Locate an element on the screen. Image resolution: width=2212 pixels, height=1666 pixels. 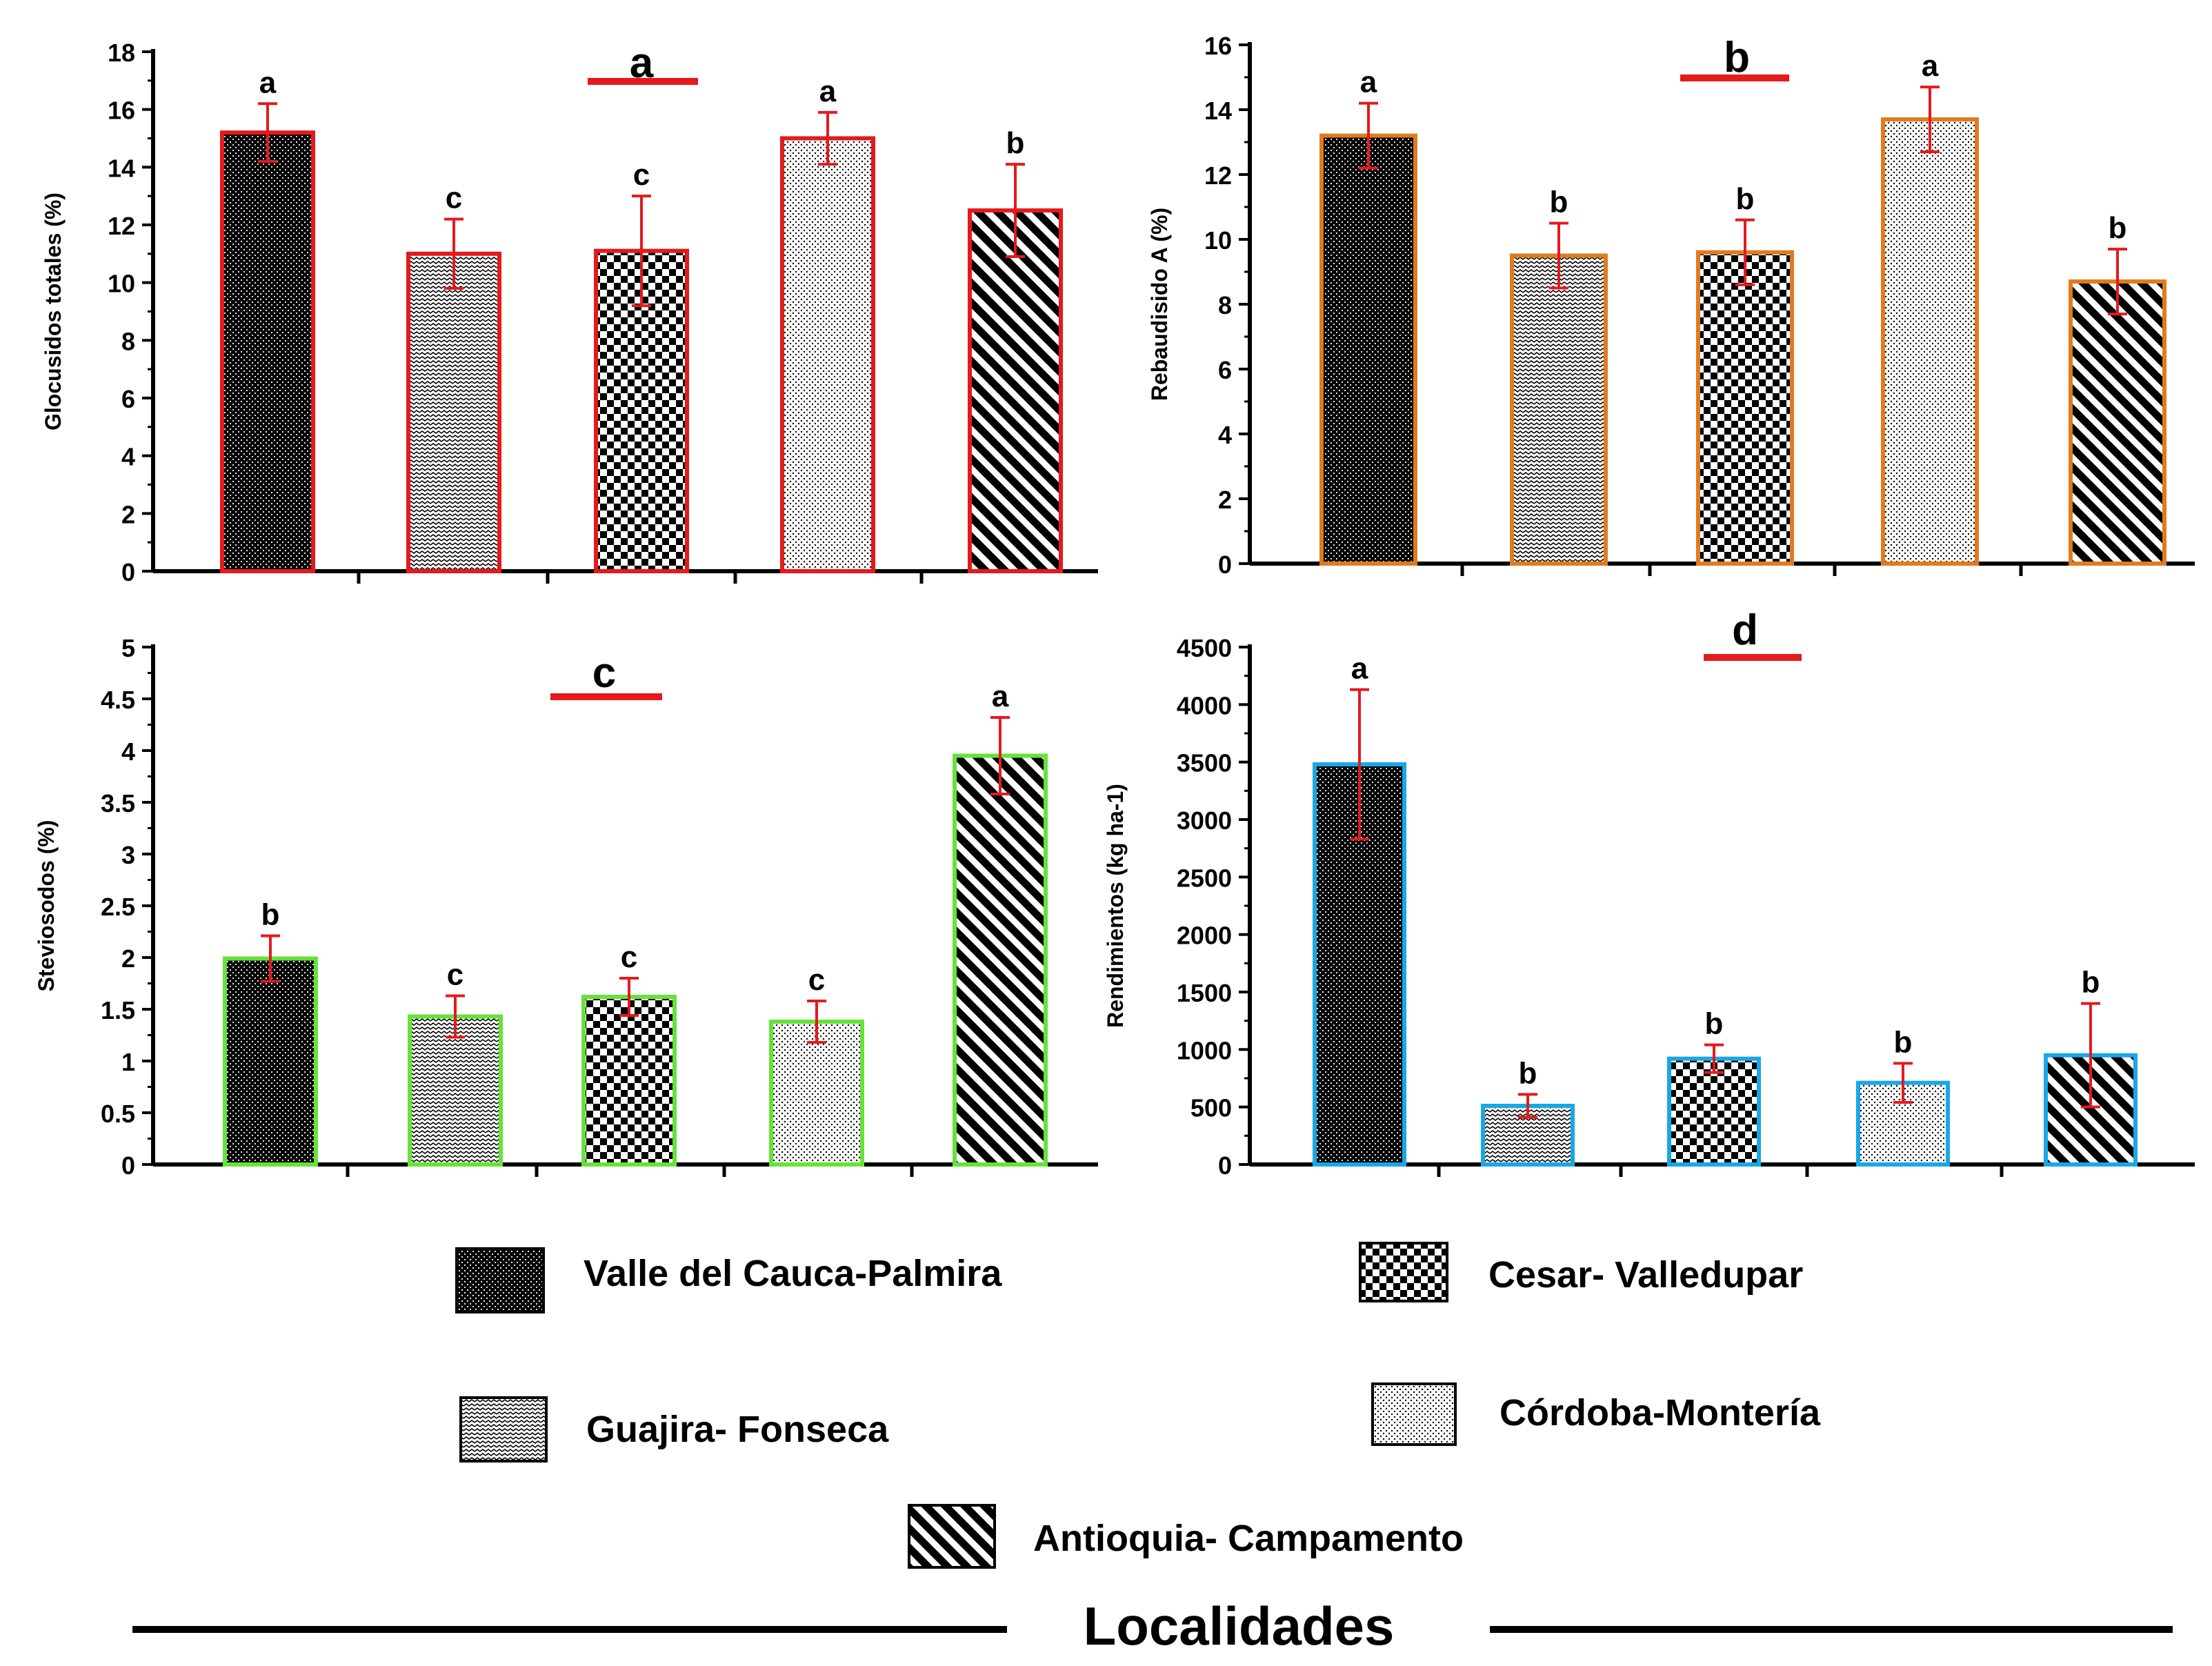
y-tick-label: 2.5 is located at coordinates (118, 907).